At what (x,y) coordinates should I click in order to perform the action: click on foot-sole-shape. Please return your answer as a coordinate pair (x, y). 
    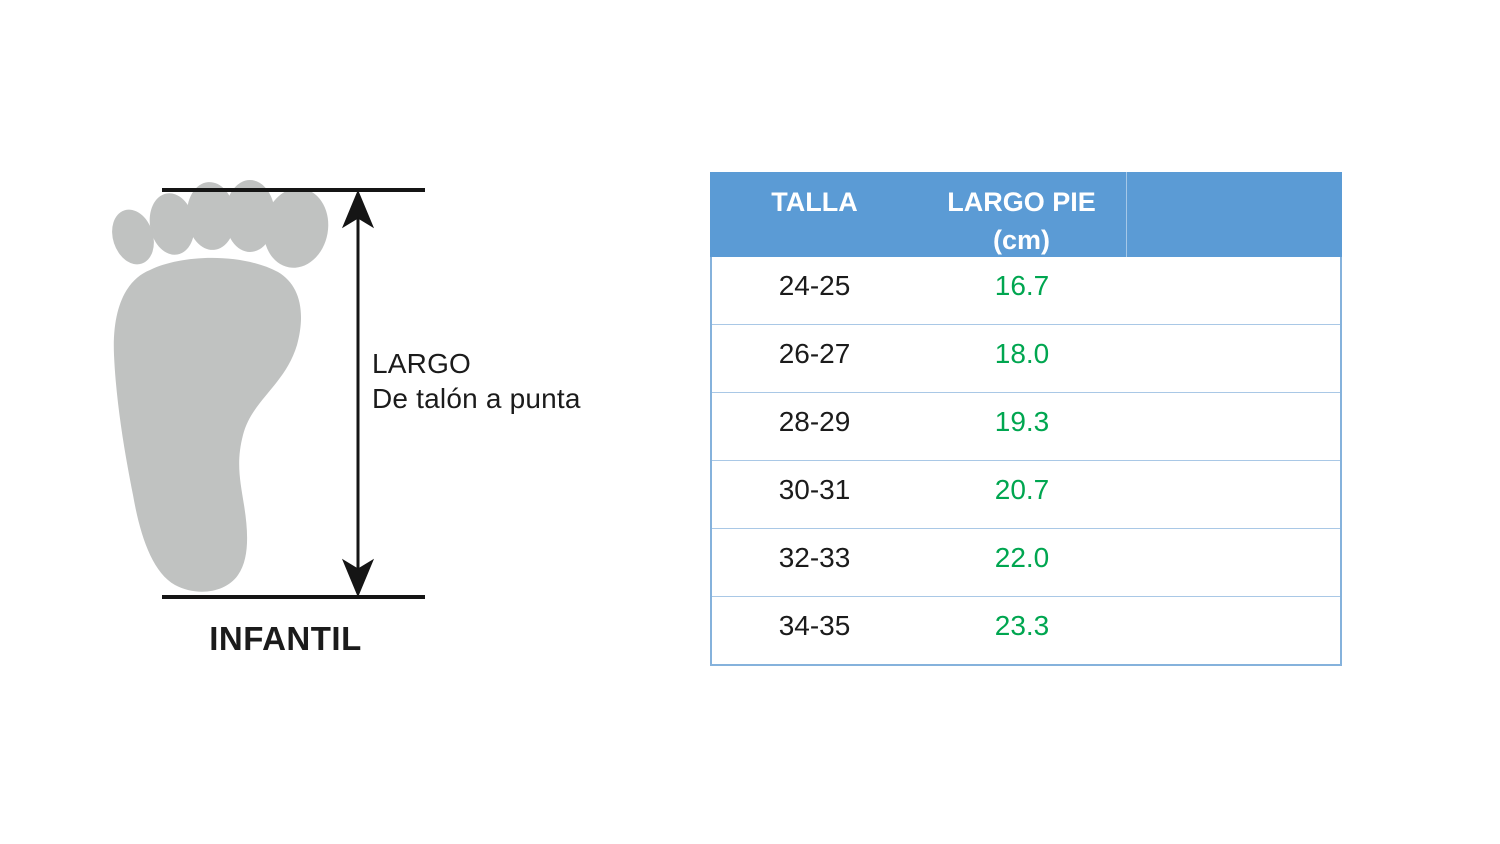
    Looking at the image, I should click on (207, 424).